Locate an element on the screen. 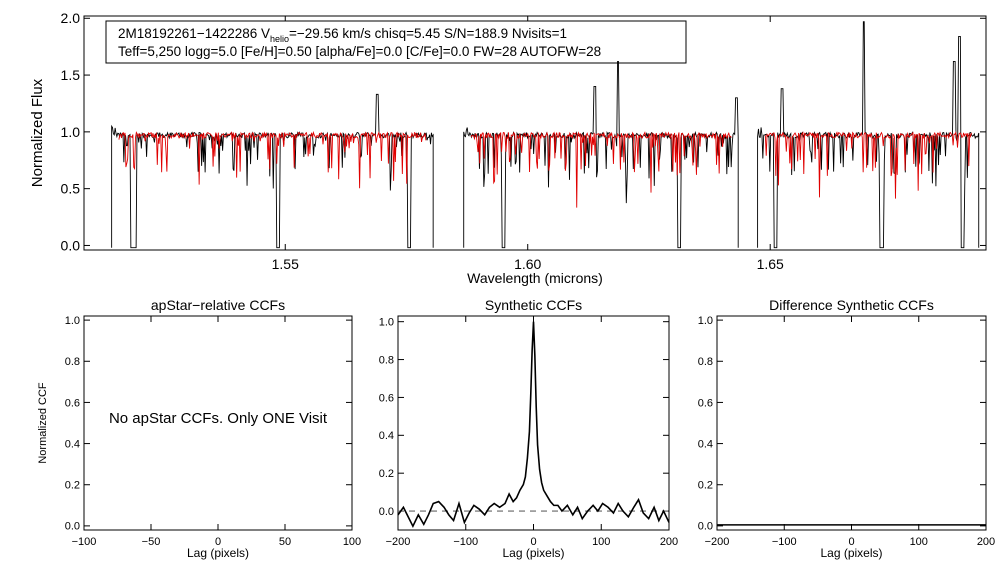 Image resolution: width=1008 pixels, height=576 pixels. synthetic_ccf-frame is located at coordinates (533, 423).